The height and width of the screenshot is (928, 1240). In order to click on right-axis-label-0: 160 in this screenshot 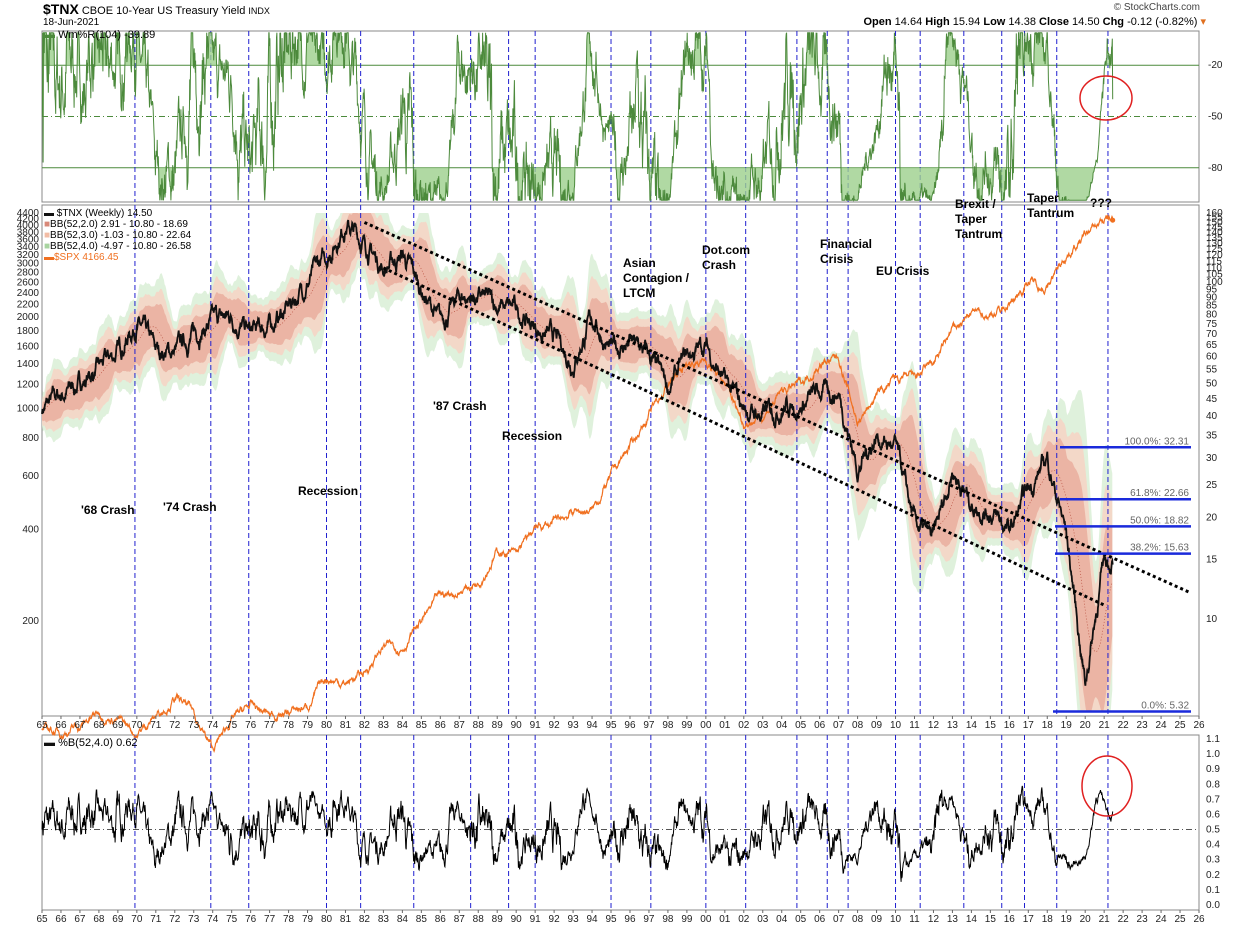, I will do `click(1214, 213)`.